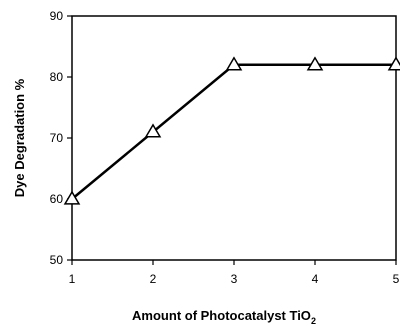  Describe the element at coordinates (57, 260) in the screenshot. I see `y-tick-label: 50` at that location.